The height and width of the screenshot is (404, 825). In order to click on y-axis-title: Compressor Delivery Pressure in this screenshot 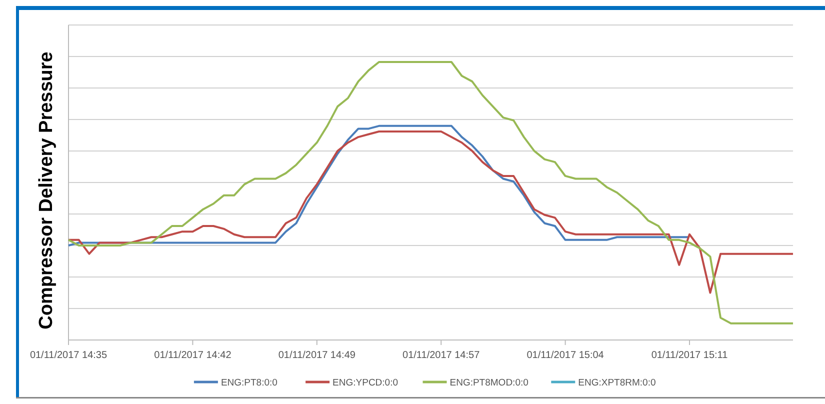, I will do `click(46, 191)`.